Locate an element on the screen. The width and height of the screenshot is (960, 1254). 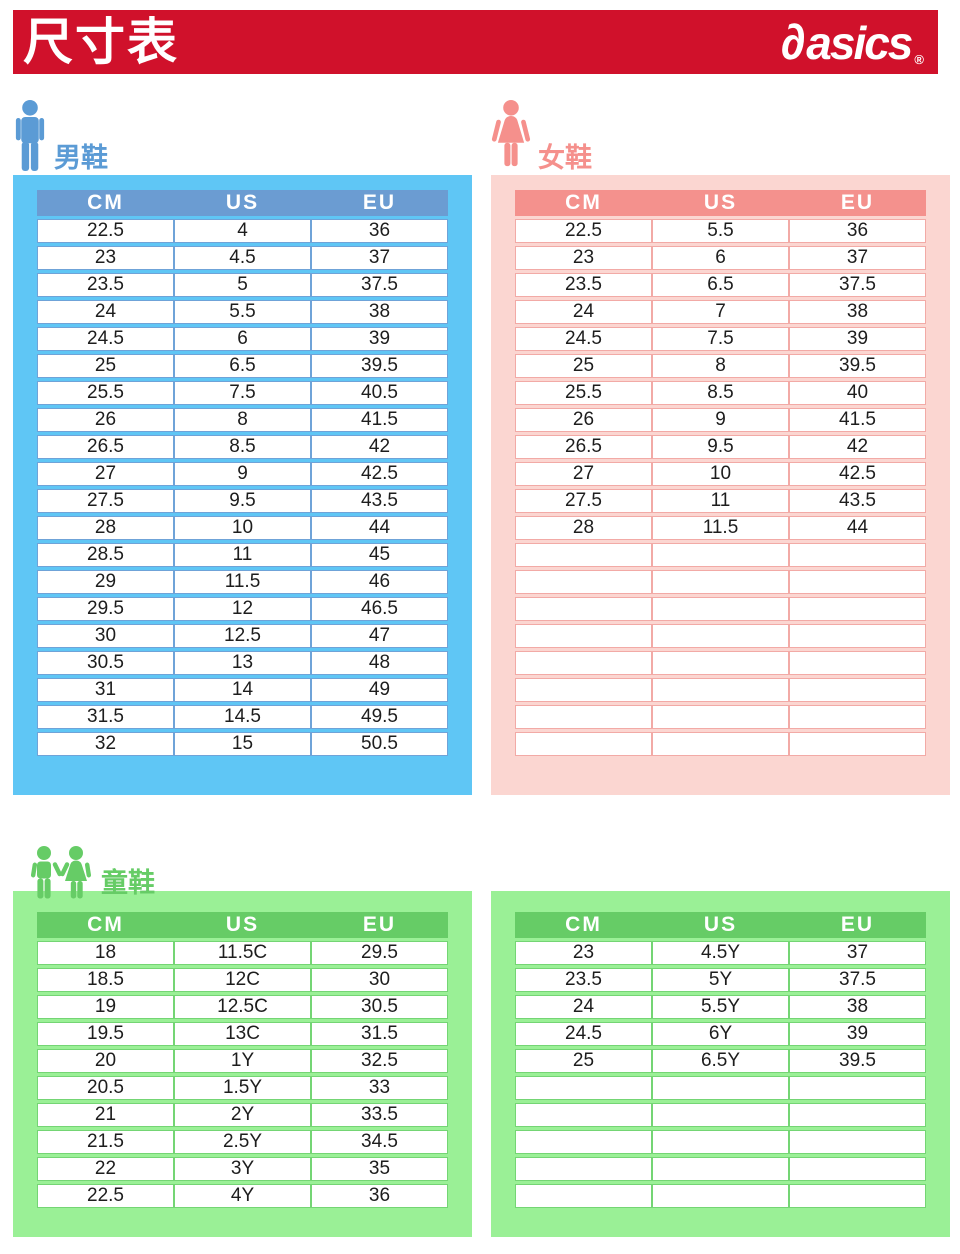
table-cell: 3Y is located at coordinates (242, 1169).